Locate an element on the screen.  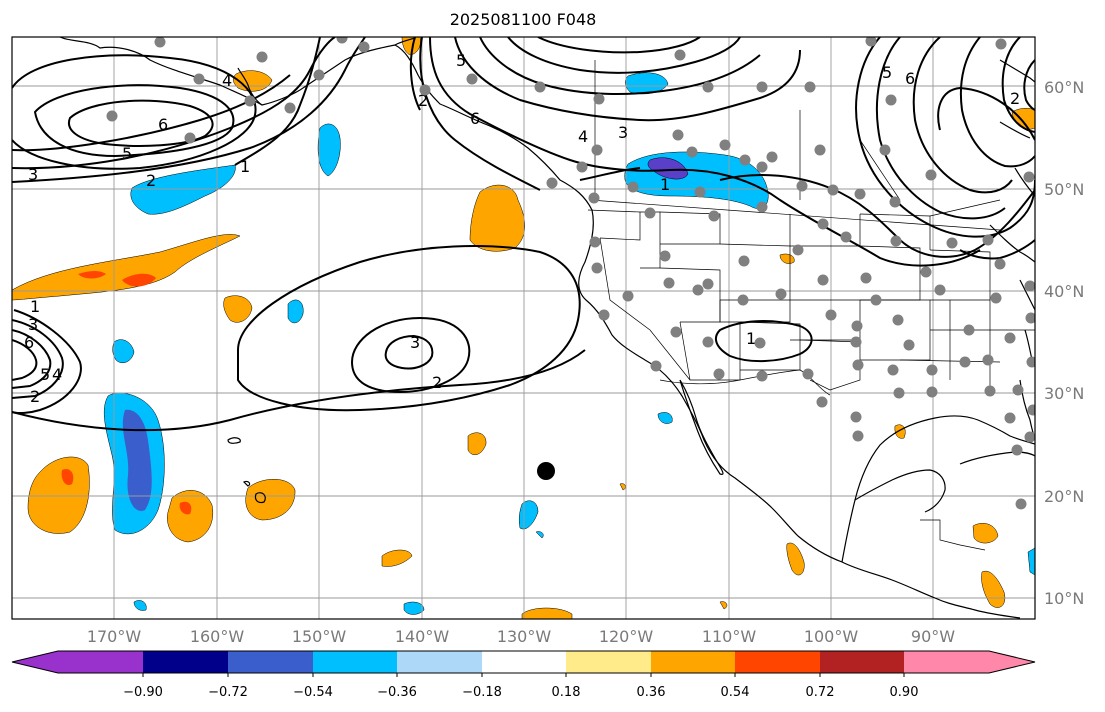
lon-label: 150°W is located at coordinates (319, 636).